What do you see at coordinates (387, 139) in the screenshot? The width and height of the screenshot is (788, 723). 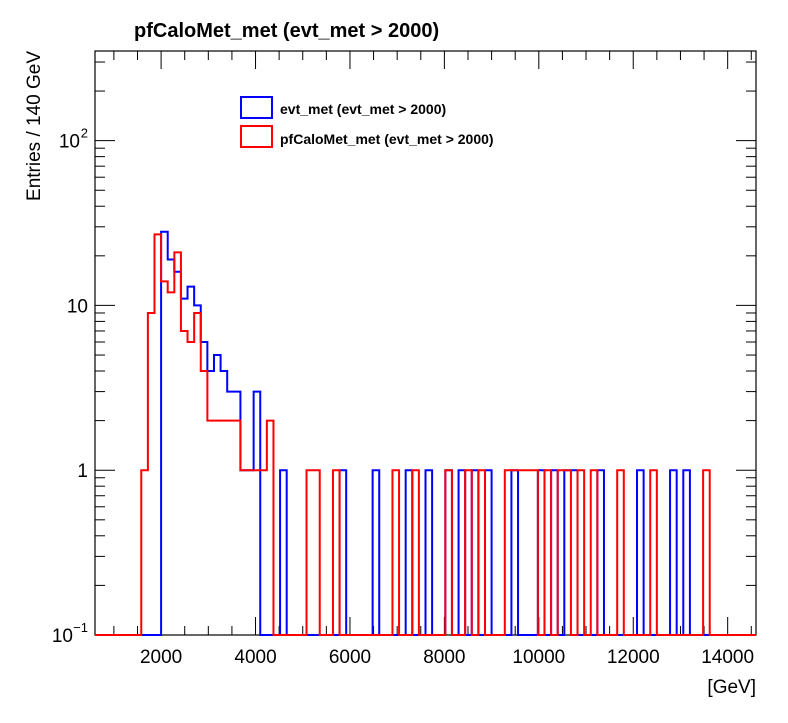 I see `legend-label-pfcalomet: pfCaloMet_met (evt_met > 2000)` at bounding box center [387, 139].